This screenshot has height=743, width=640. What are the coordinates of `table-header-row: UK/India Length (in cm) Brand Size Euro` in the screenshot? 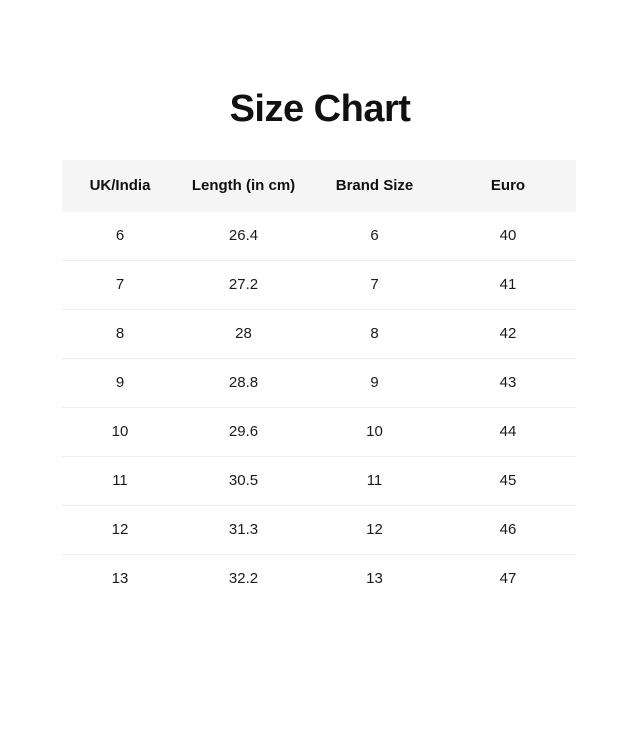 It's located at (319, 186).